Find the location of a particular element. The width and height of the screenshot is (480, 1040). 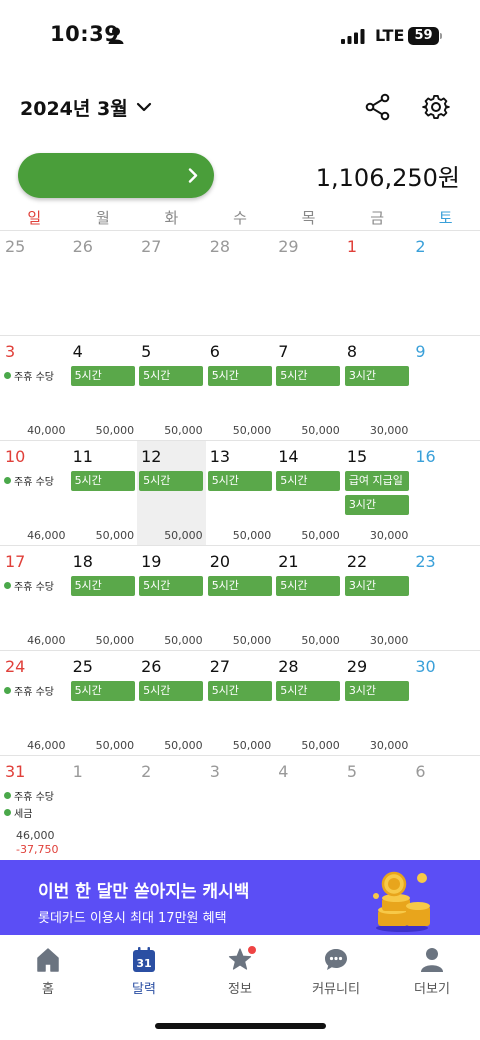

day-cell: 31 주휴 수당 세금 46,000 -37,750 is located at coordinates (34, 808).